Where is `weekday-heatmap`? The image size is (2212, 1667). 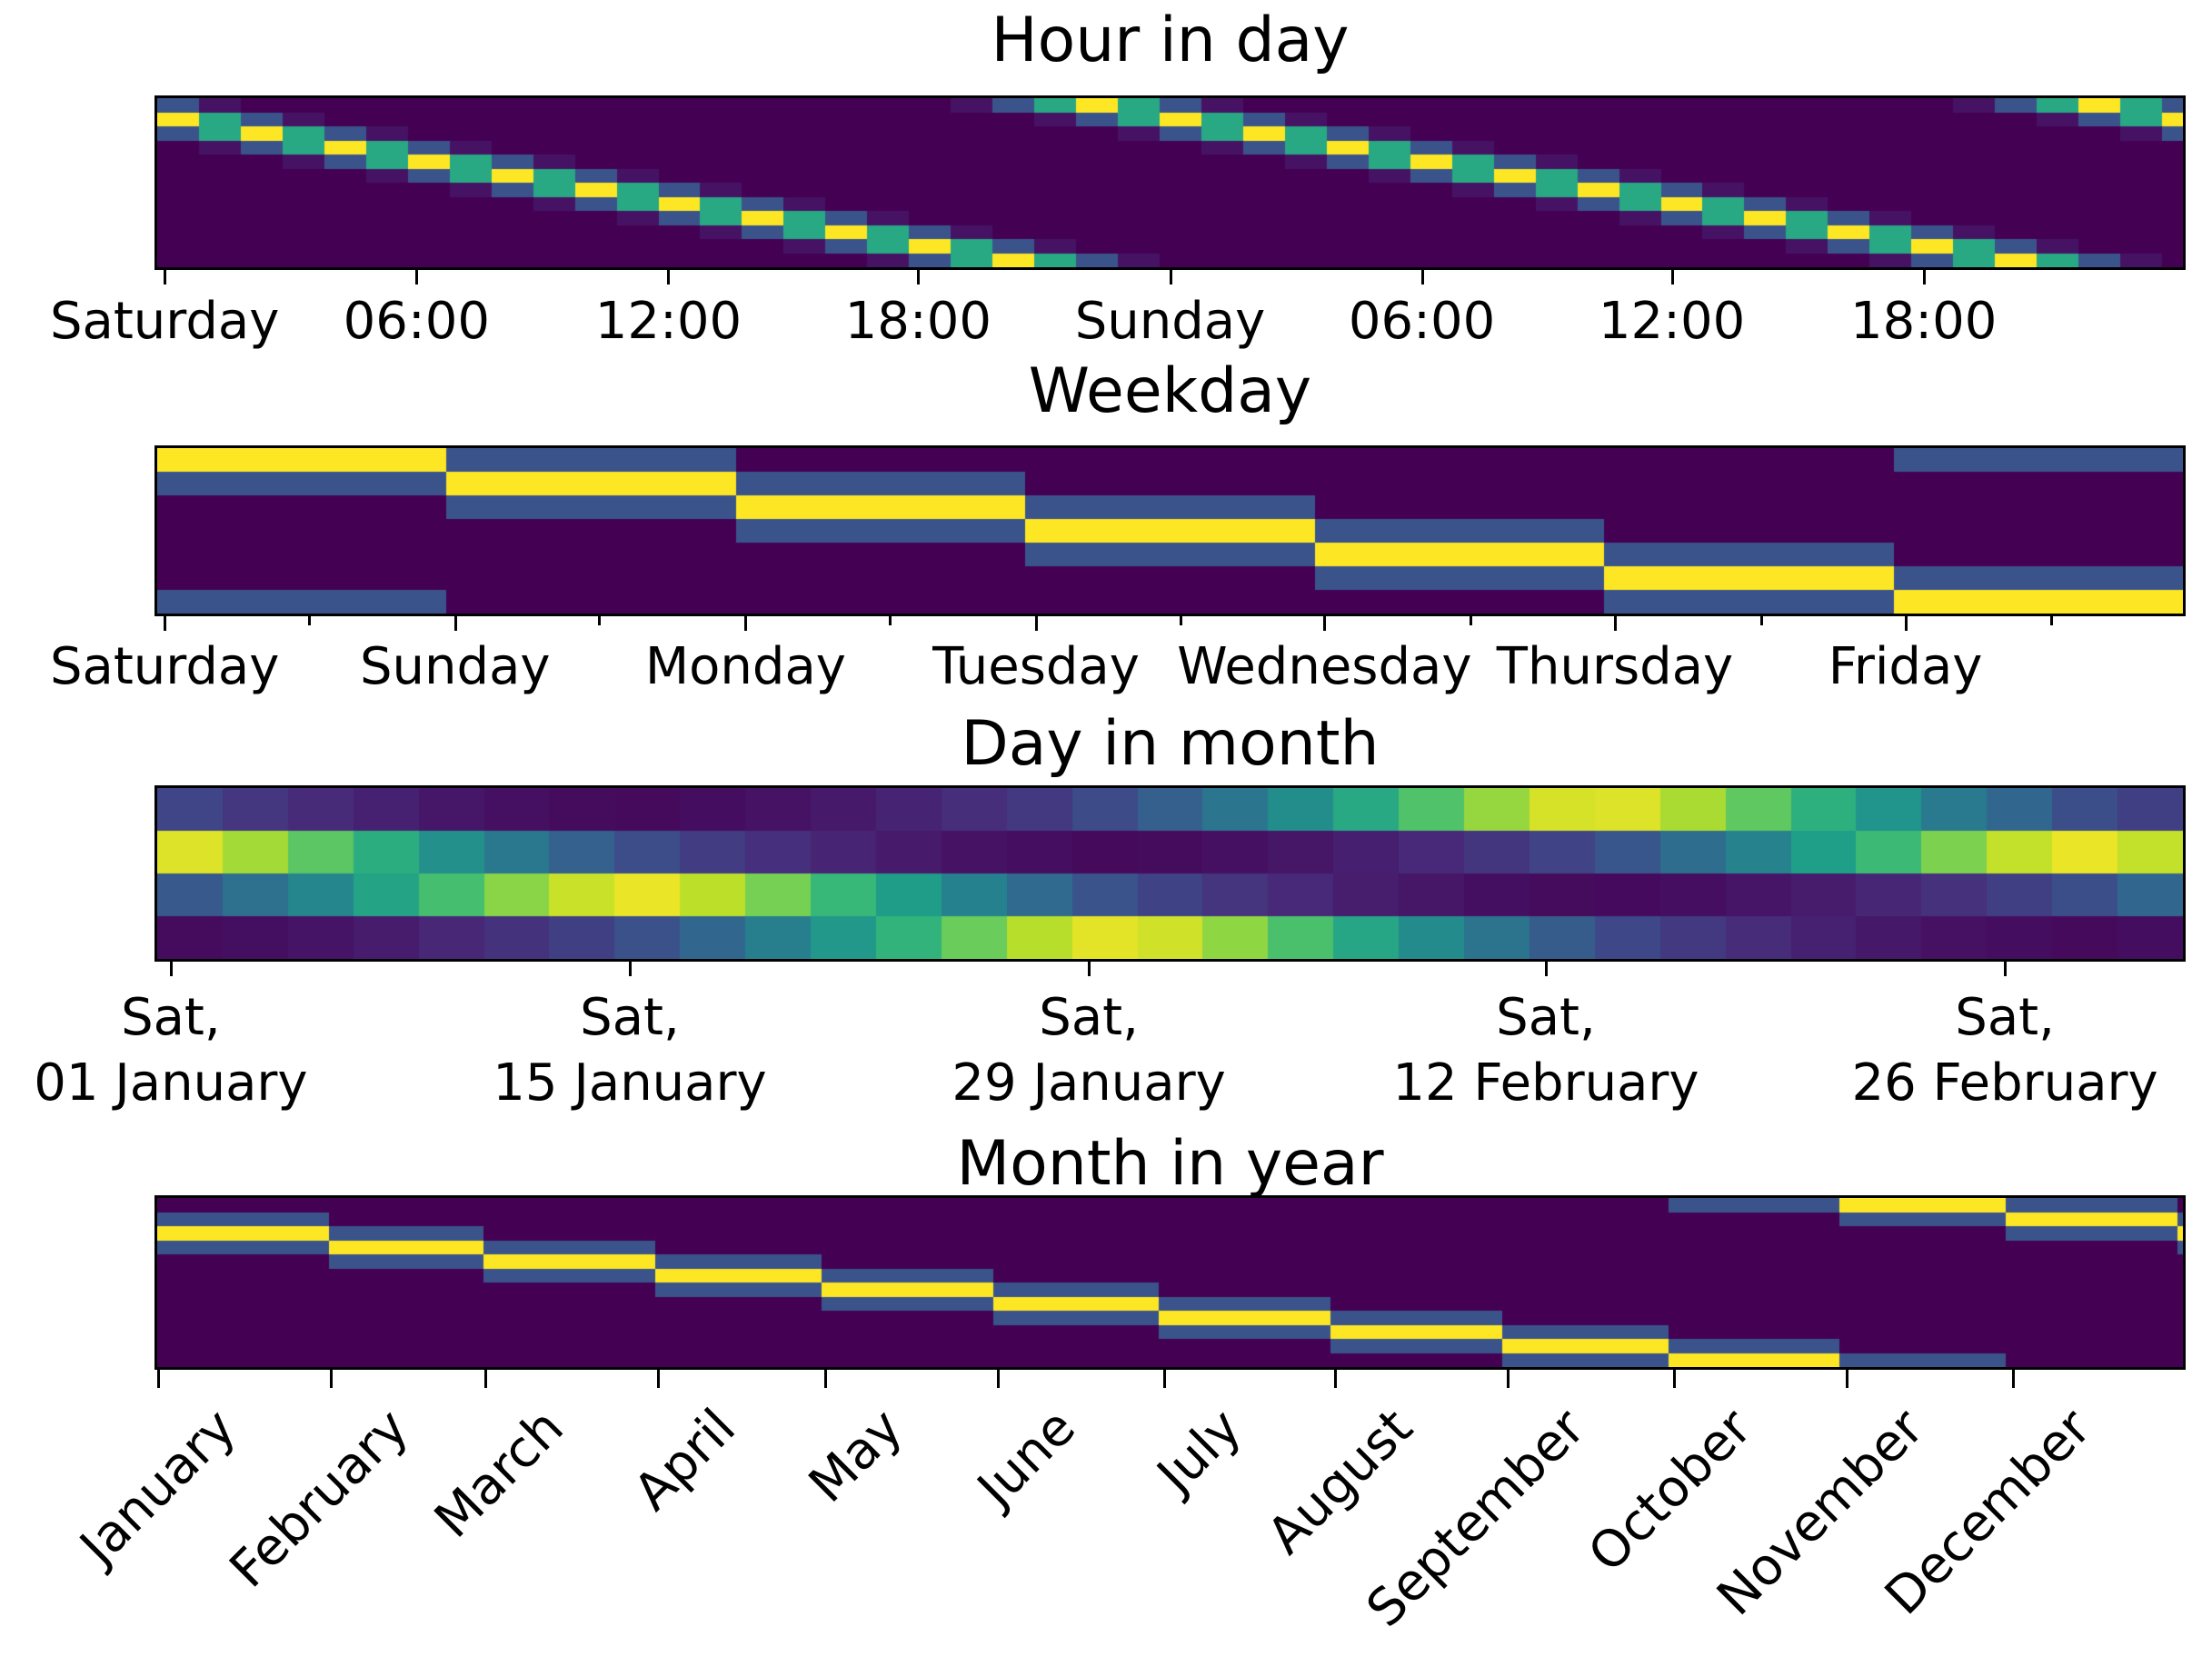
weekday-heatmap is located at coordinates (1170, 531).